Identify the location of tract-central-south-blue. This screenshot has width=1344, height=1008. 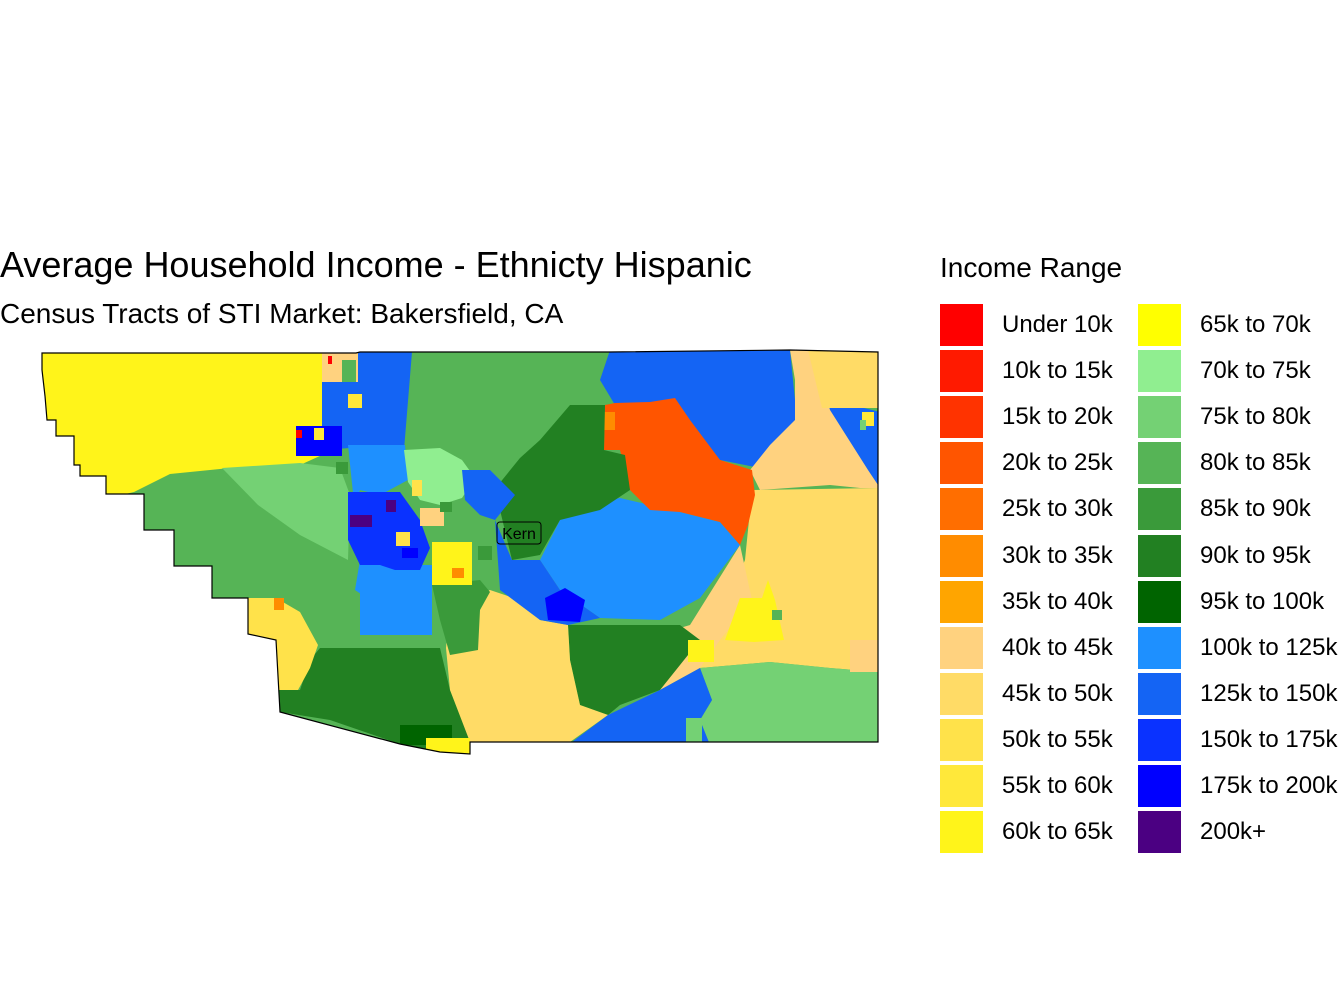
(547, 572).